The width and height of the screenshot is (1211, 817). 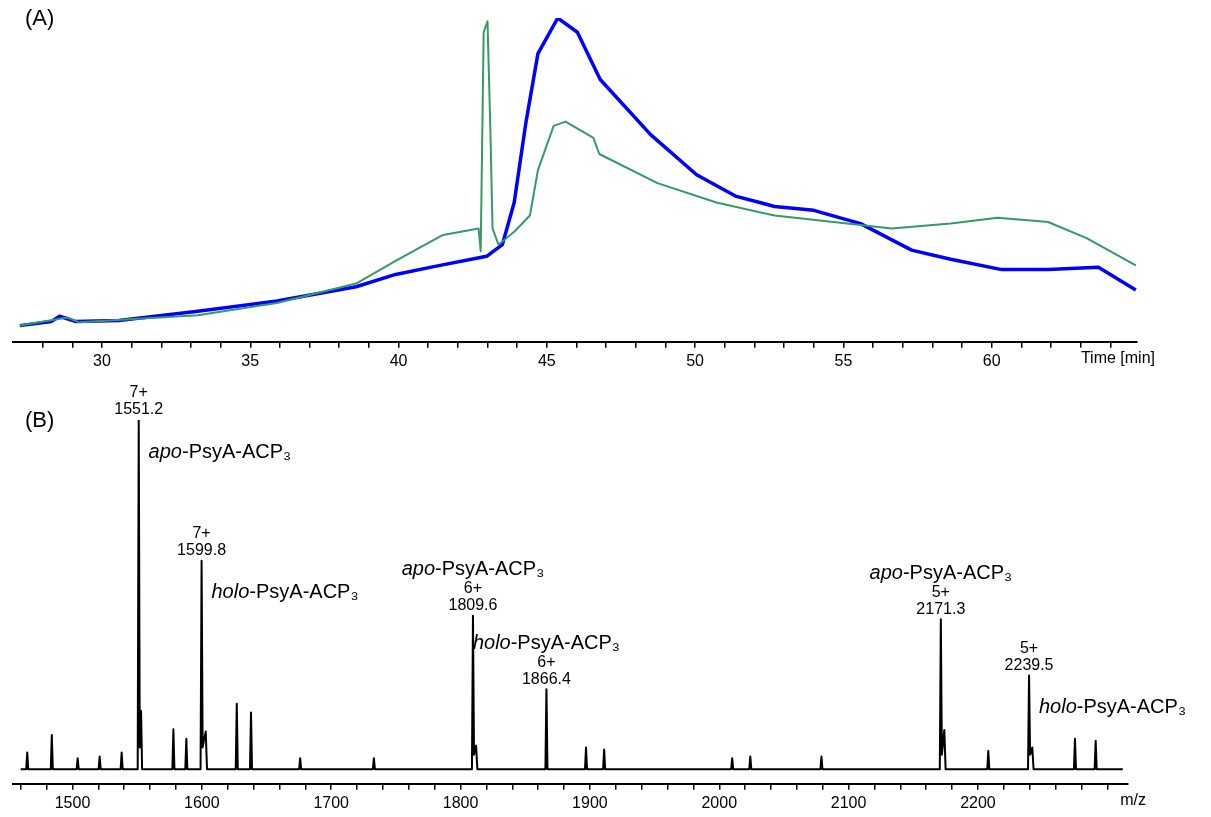 What do you see at coordinates (40, 18) in the screenshot?
I see `chart-title: (A)` at bounding box center [40, 18].